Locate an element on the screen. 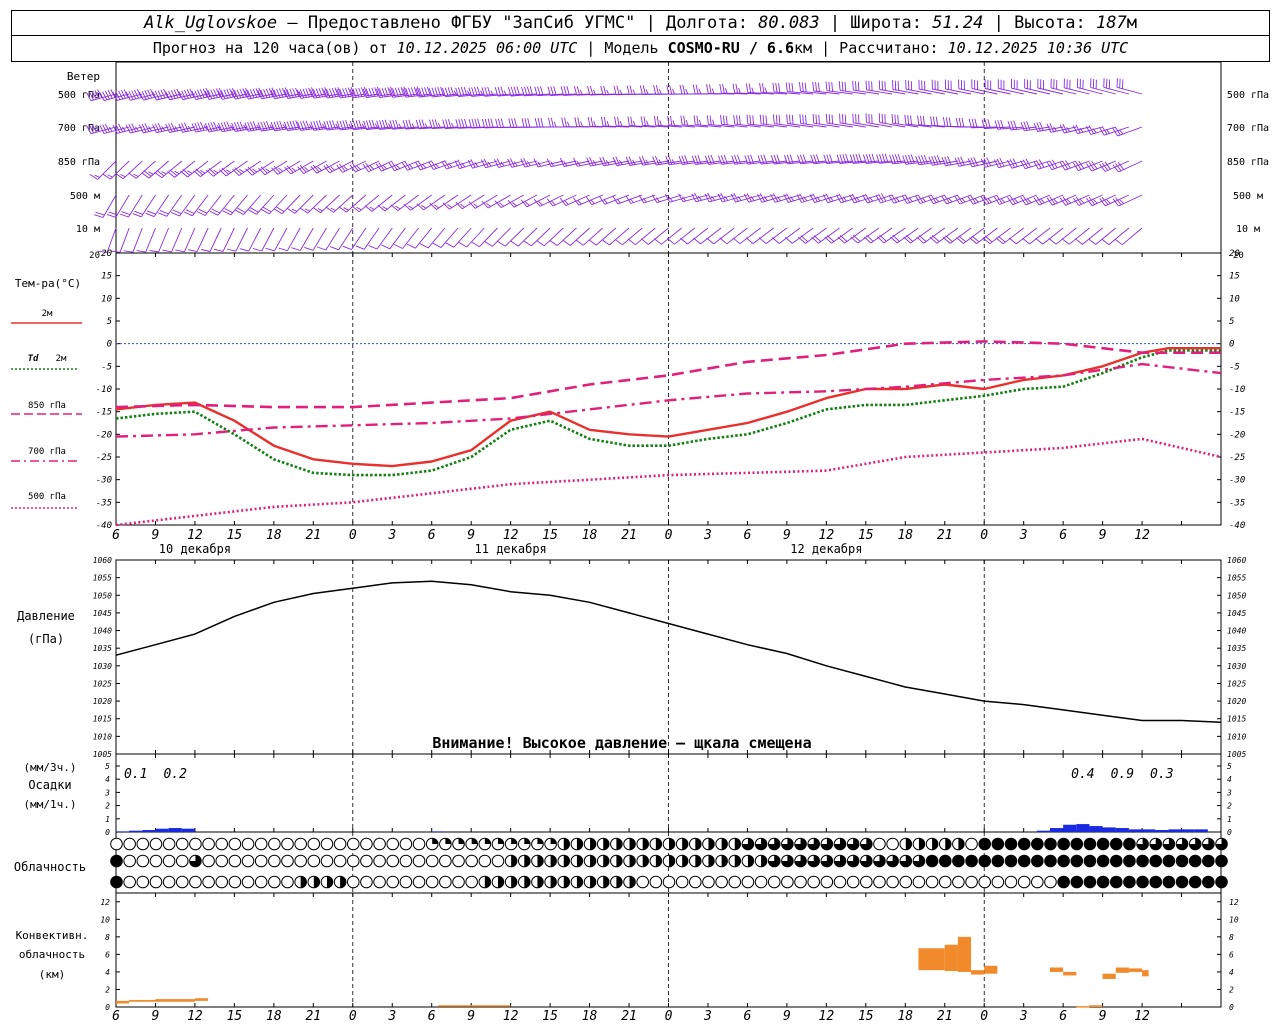 This screenshot has height=1024, width=1280. wind-axis-tick: 20 is located at coordinates (94, 256).